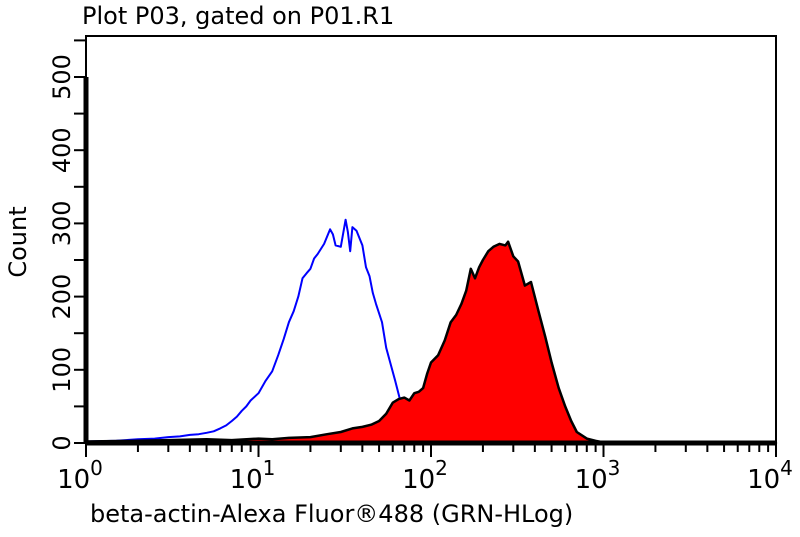  Describe the element at coordinates (62, 442) in the screenshot. I see `y-tick-label: 0` at that location.